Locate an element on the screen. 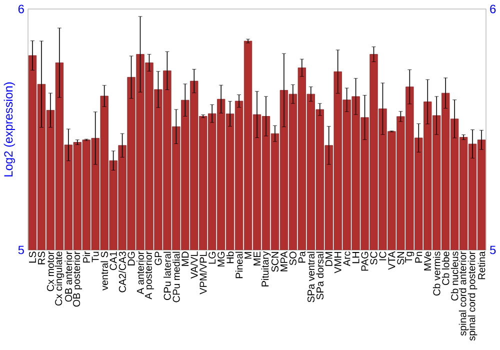 The width and height of the screenshot is (500, 350). x-tick-label: CPu medial is located at coordinates (176, 277).